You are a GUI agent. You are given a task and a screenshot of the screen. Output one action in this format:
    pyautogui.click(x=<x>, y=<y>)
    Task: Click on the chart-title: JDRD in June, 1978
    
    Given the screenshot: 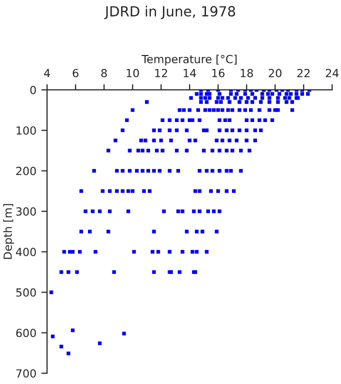 What is the action you would take?
    pyautogui.click(x=170, y=13)
    